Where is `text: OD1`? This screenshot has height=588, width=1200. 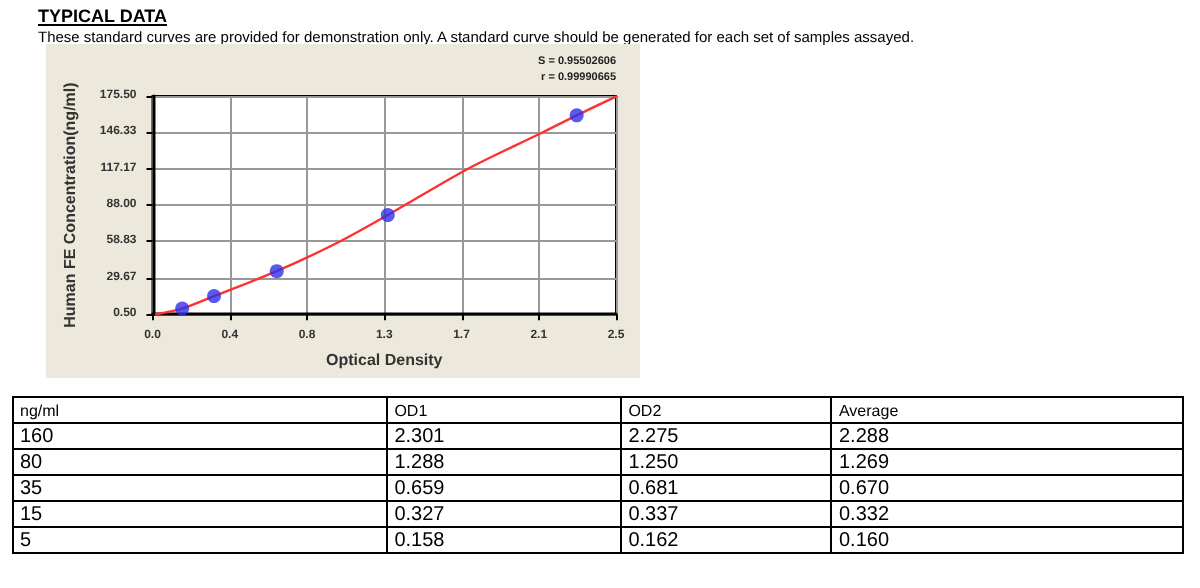 text: OD1 is located at coordinates (504, 410).